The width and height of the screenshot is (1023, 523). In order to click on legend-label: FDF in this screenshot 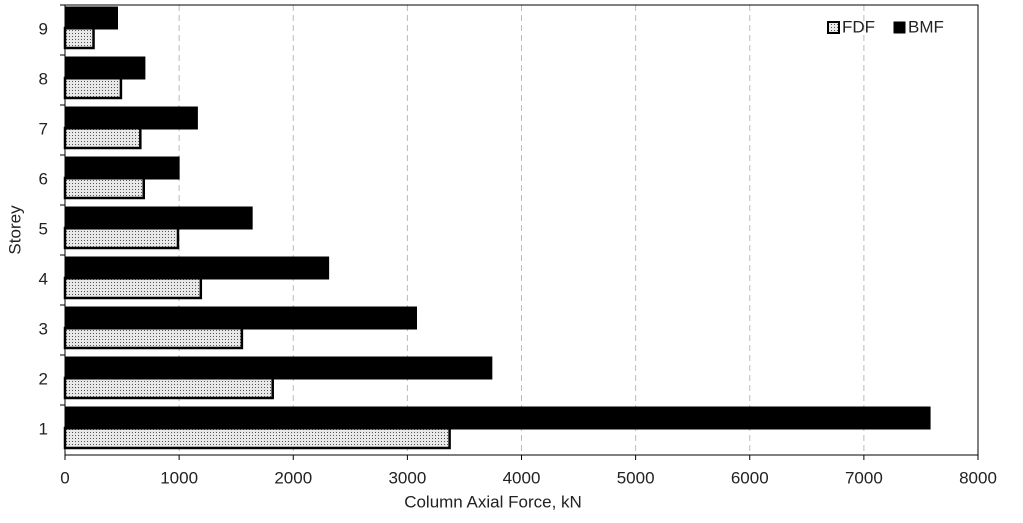, I will do `click(858, 26)`.